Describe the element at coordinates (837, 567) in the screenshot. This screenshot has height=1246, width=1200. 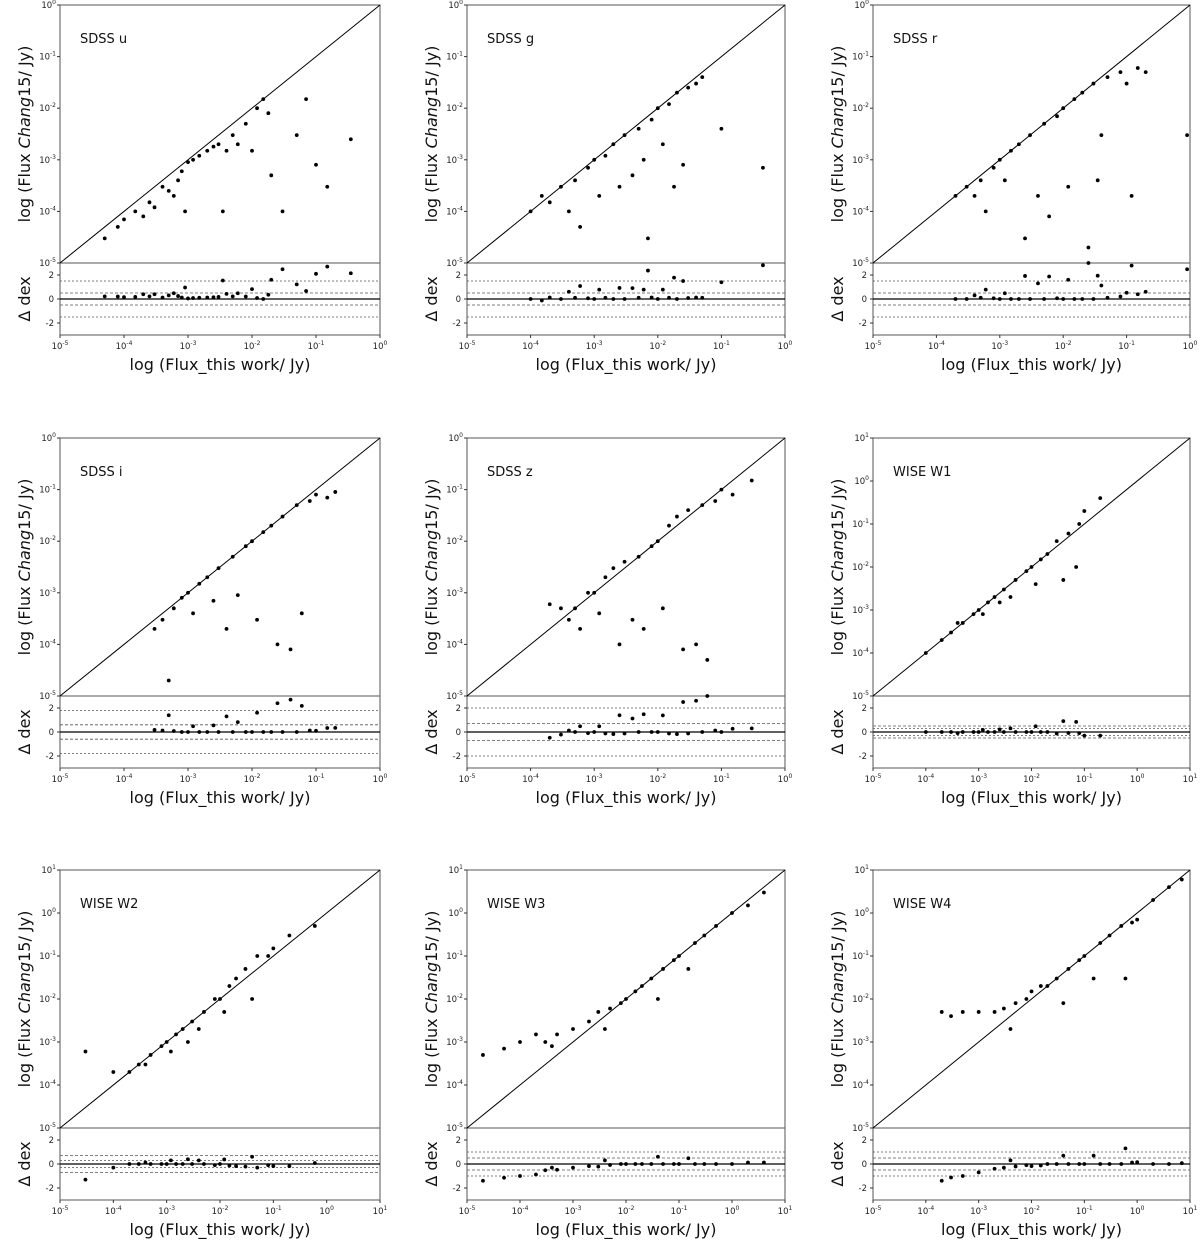
I see `y-axis-label: log (Flux Chang15/ Jy)` at that location.